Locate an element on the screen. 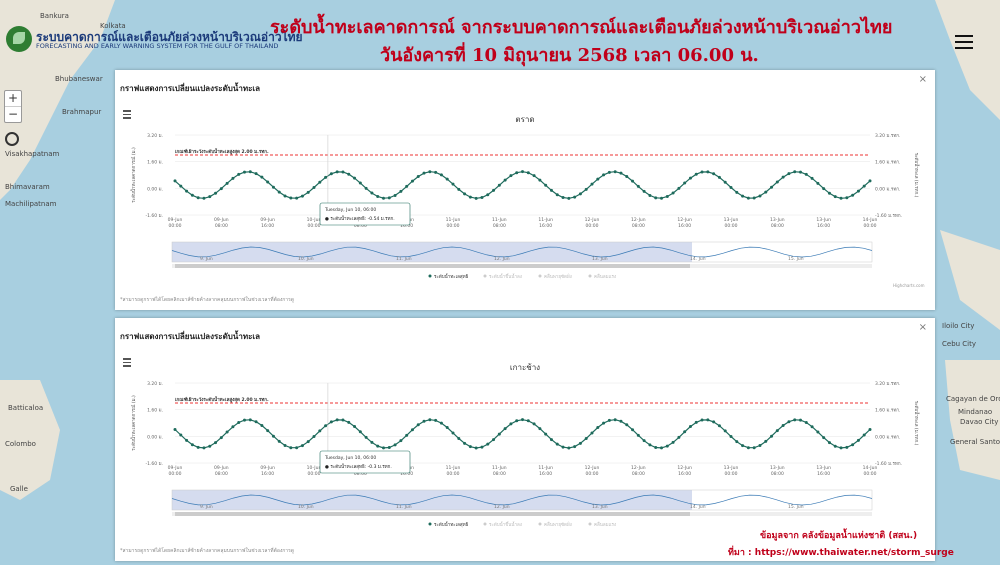  zoom-out-button: − is located at coordinates (13, 114).